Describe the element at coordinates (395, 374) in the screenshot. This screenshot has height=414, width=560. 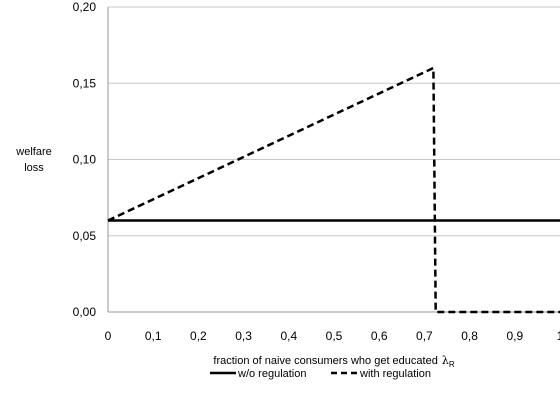
I see `legend-label-with-regulation: with regulation` at that location.